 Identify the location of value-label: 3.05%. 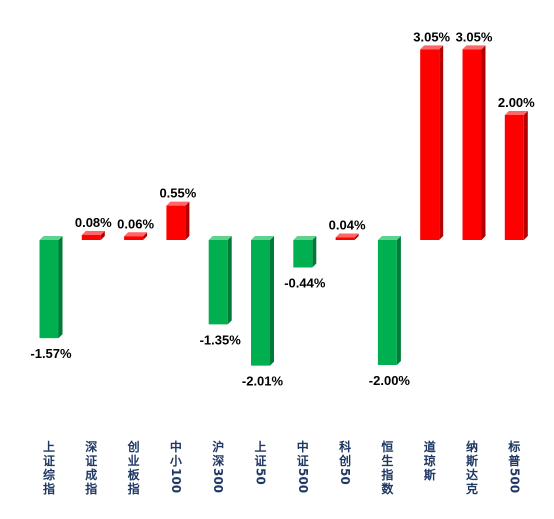
(474, 36).